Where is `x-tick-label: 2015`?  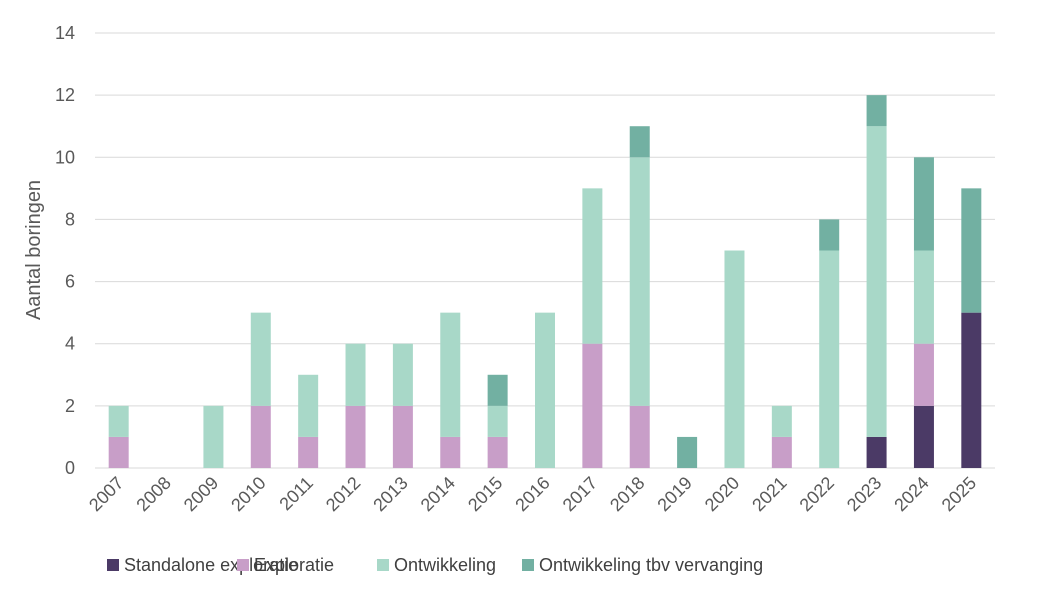 x-tick-label: 2015 is located at coordinates (485, 494).